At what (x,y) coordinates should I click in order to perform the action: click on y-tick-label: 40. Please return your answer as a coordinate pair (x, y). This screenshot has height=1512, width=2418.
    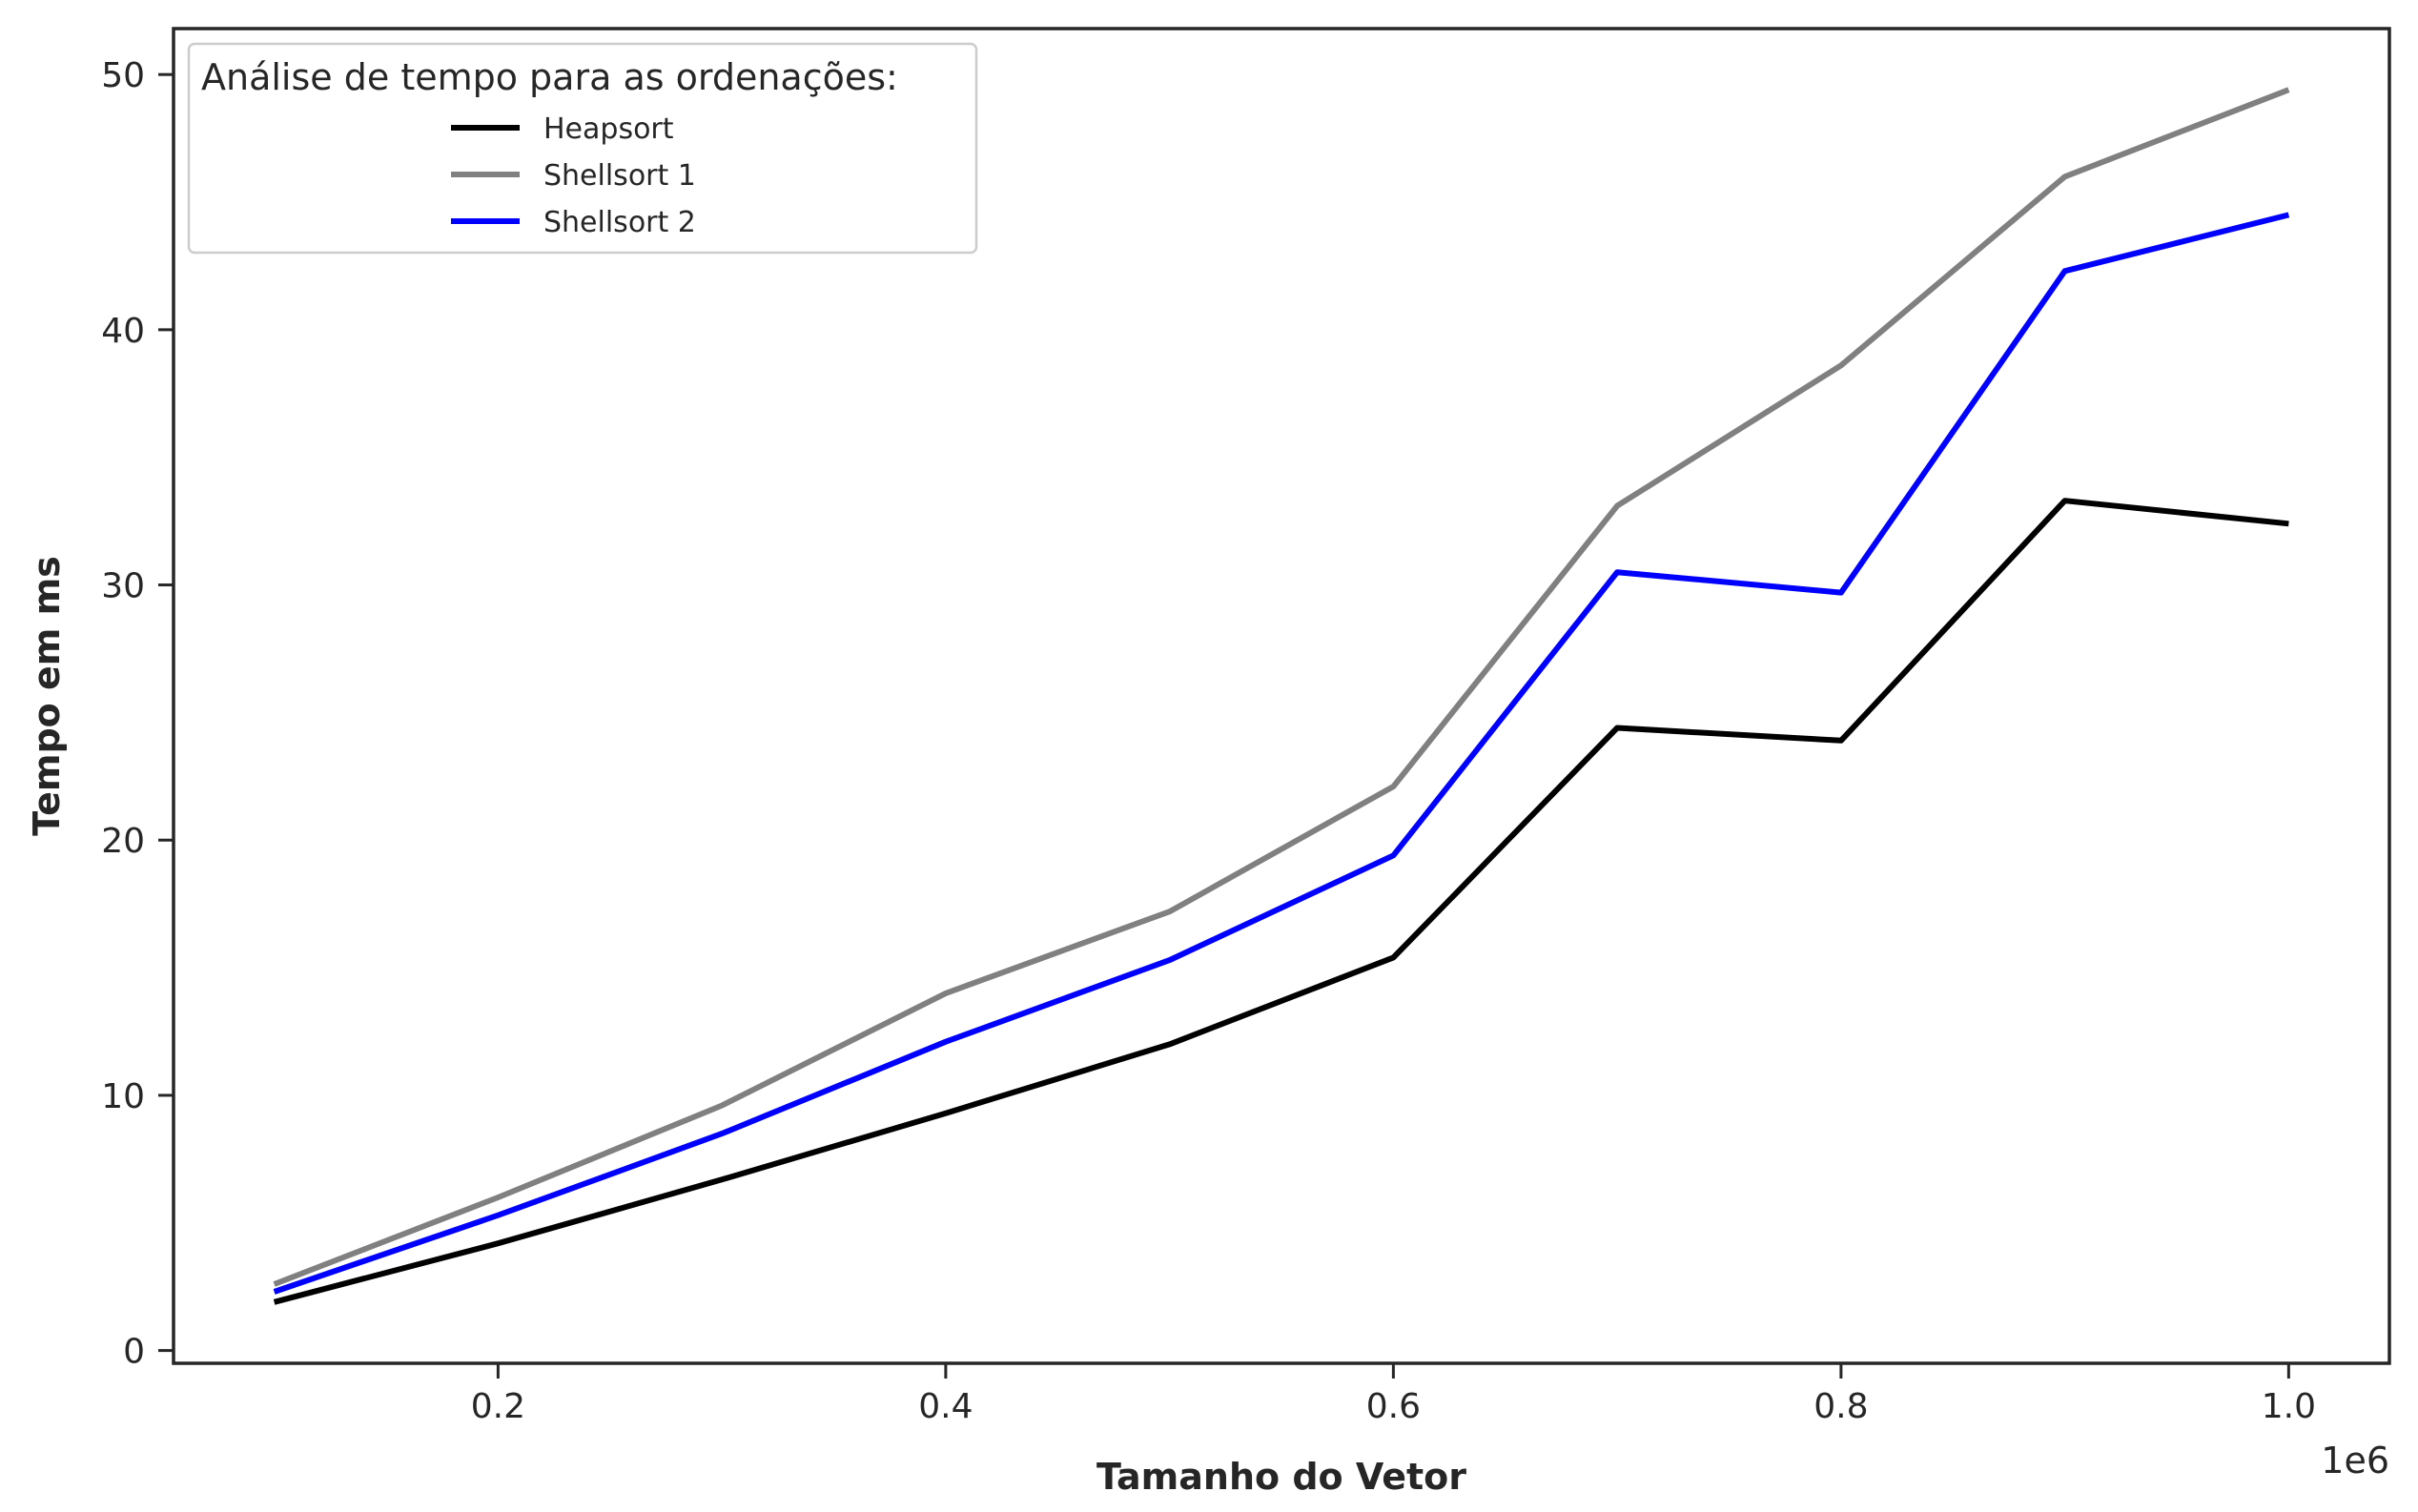
    Looking at the image, I should click on (123, 331).